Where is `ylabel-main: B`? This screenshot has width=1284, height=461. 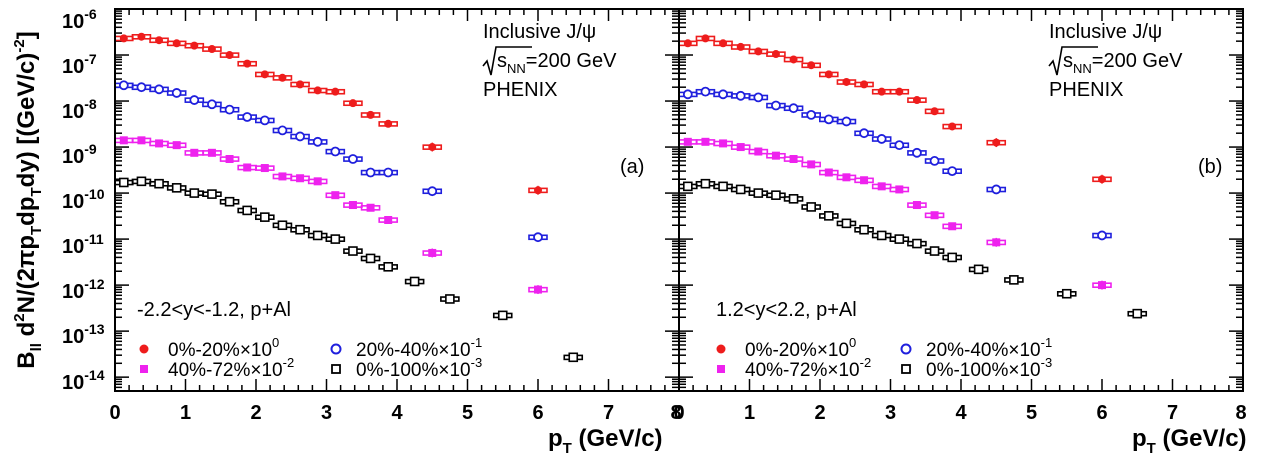 ylabel-main: B is located at coordinates (26, 359).